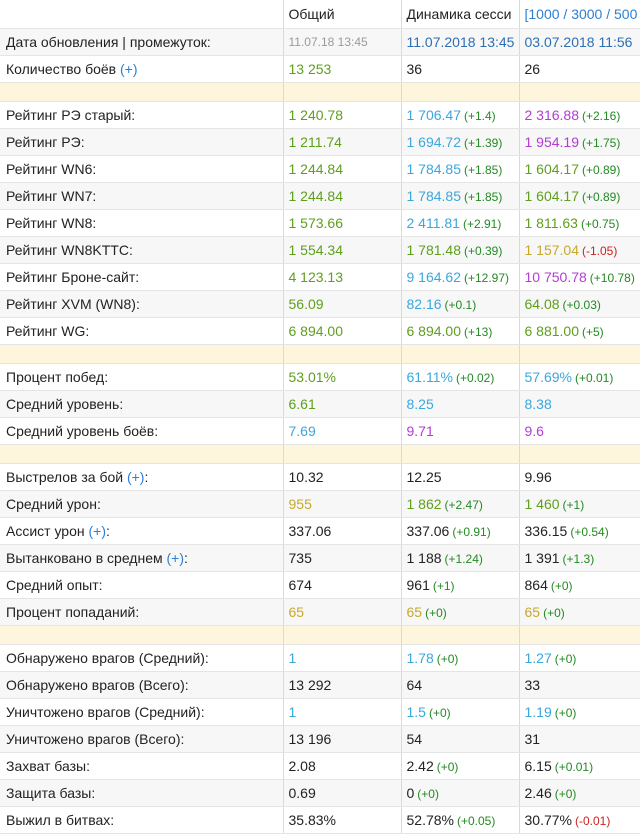 Image resolution: width=640 pixels, height=839 pixels. Describe the element at coordinates (105, 712) in the screenshot. I see `row-label-text: Уничтожено врагов (Средний):` at that location.